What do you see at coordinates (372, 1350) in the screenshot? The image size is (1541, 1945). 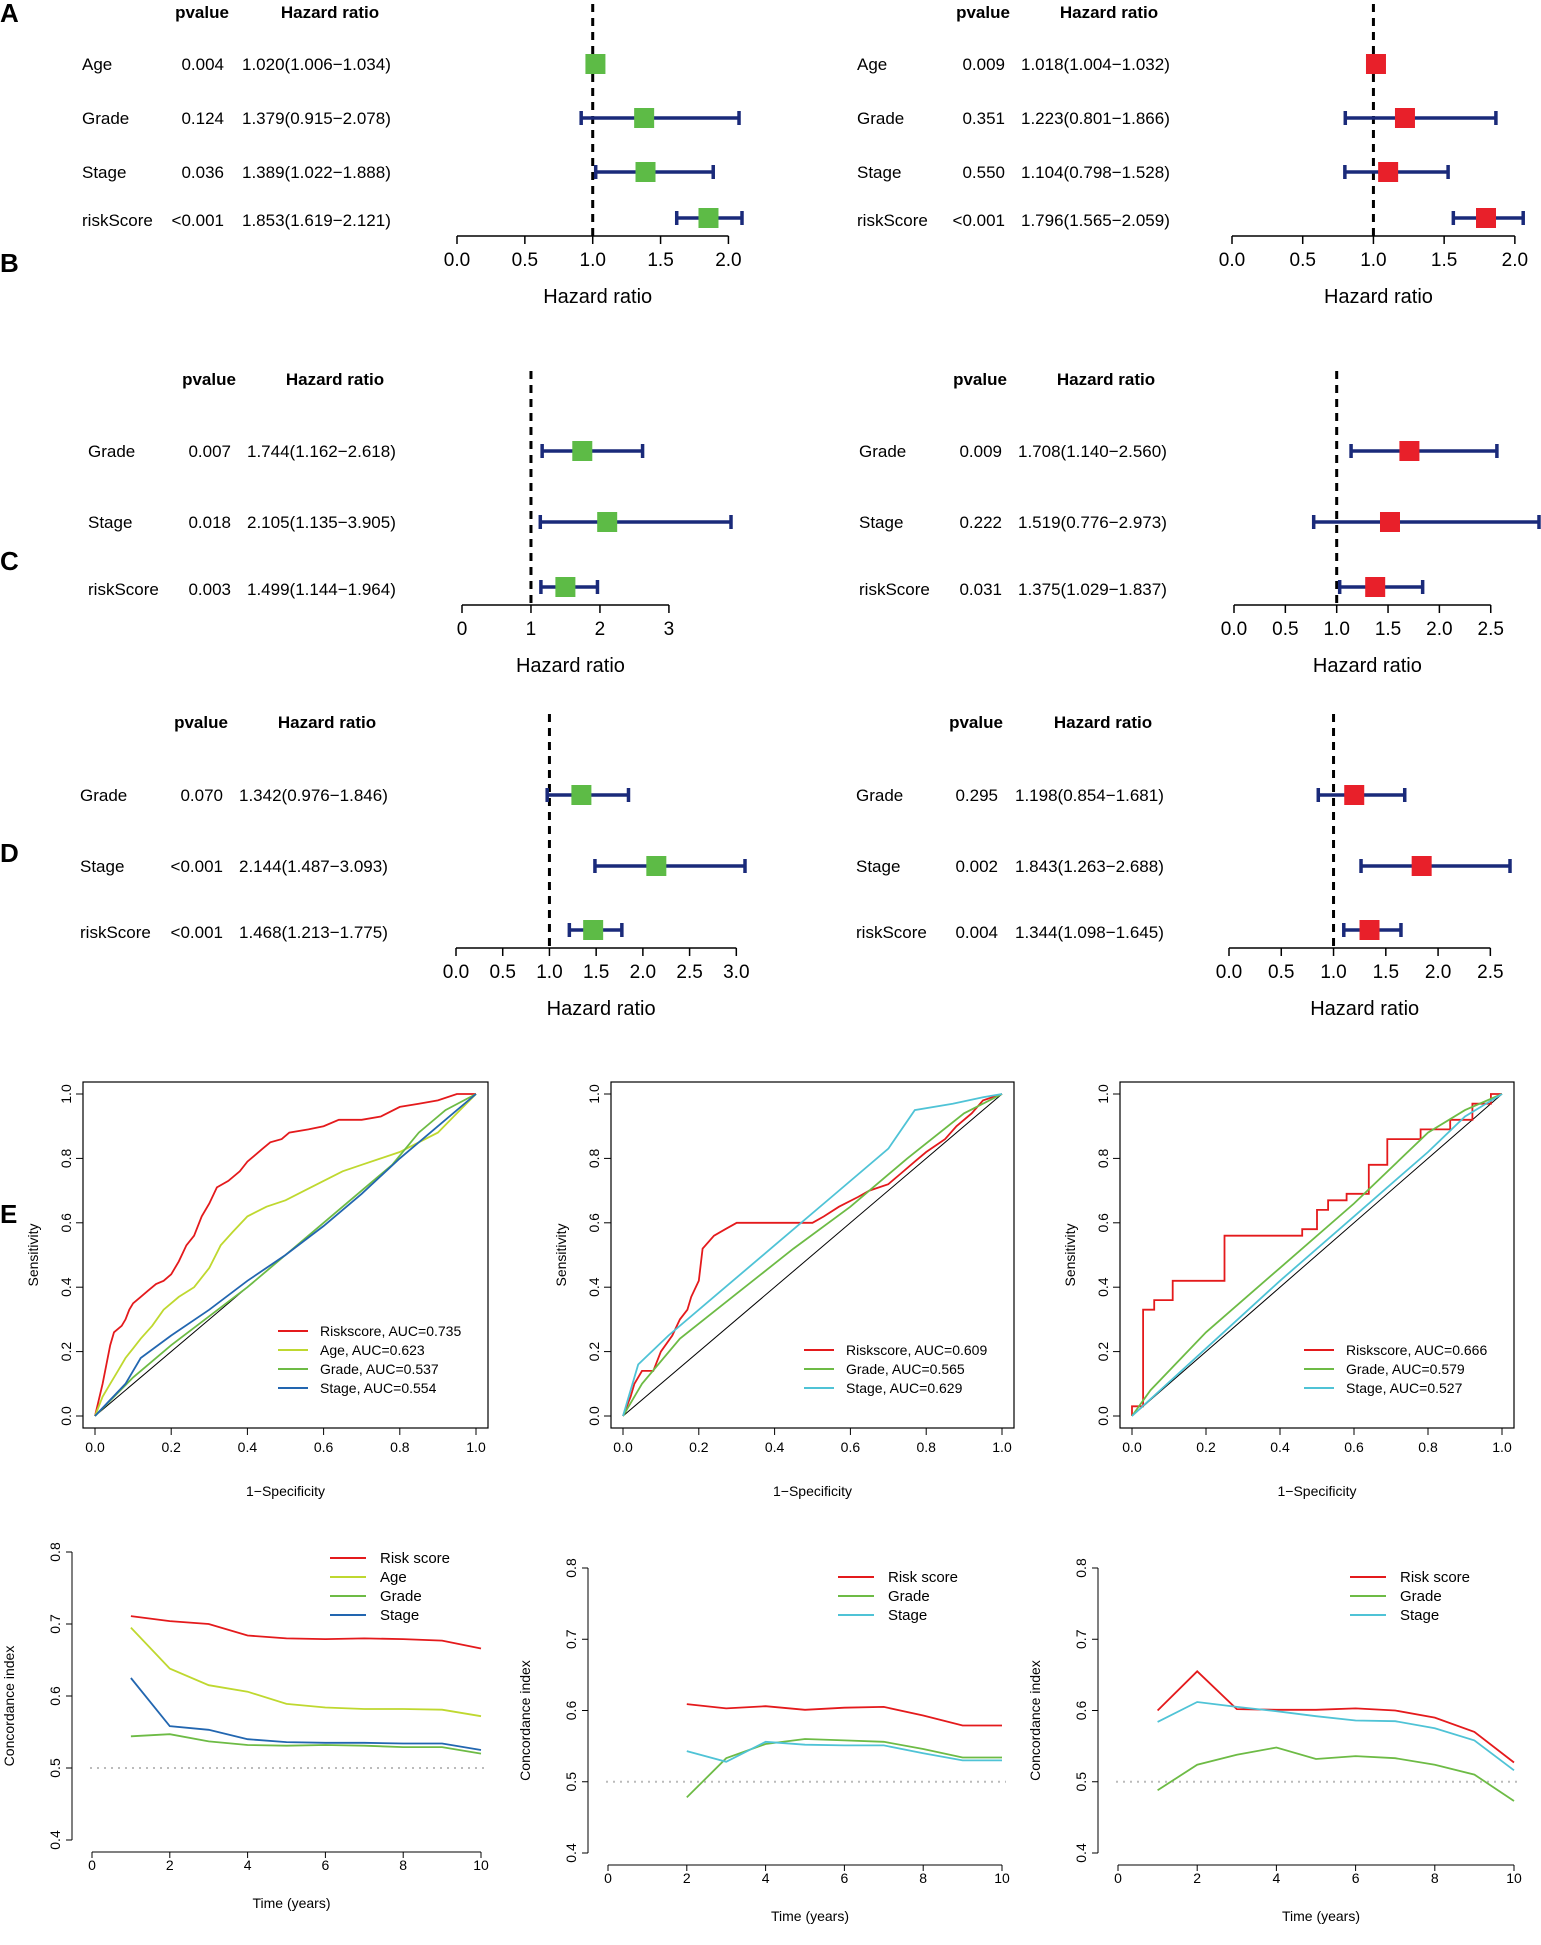 I see `roc-1-legend-label: Age, AUC=0.623` at bounding box center [372, 1350].